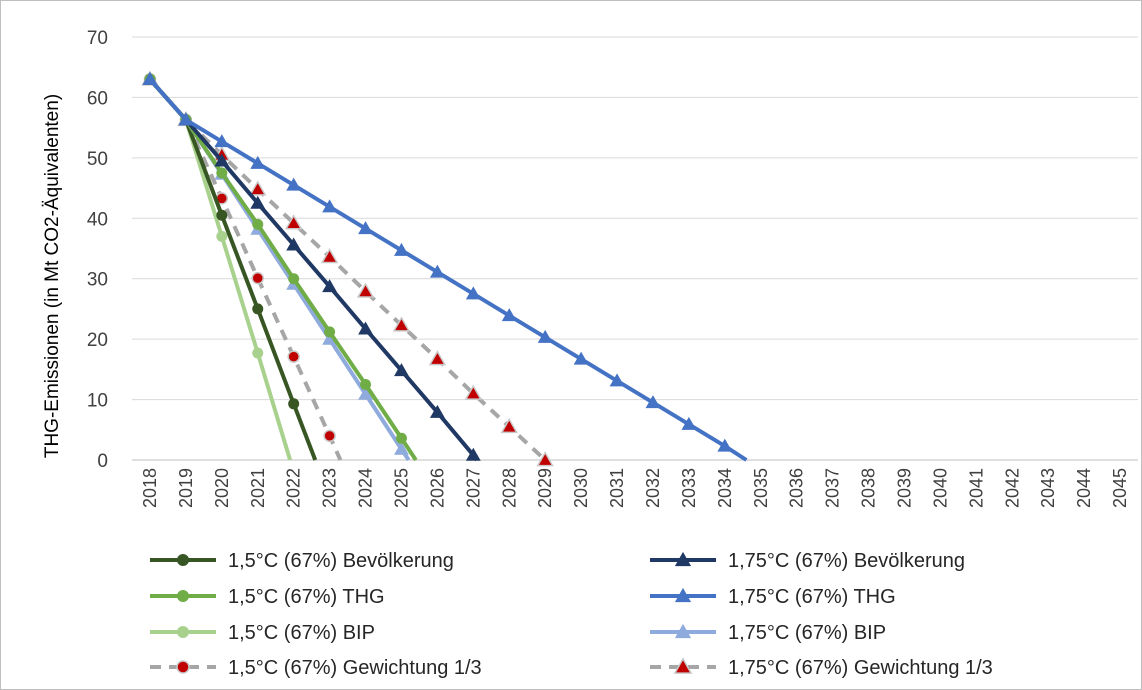 This screenshot has height=690, width=1142. I want to click on x-tick-label: 2043, so click(1048, 488).